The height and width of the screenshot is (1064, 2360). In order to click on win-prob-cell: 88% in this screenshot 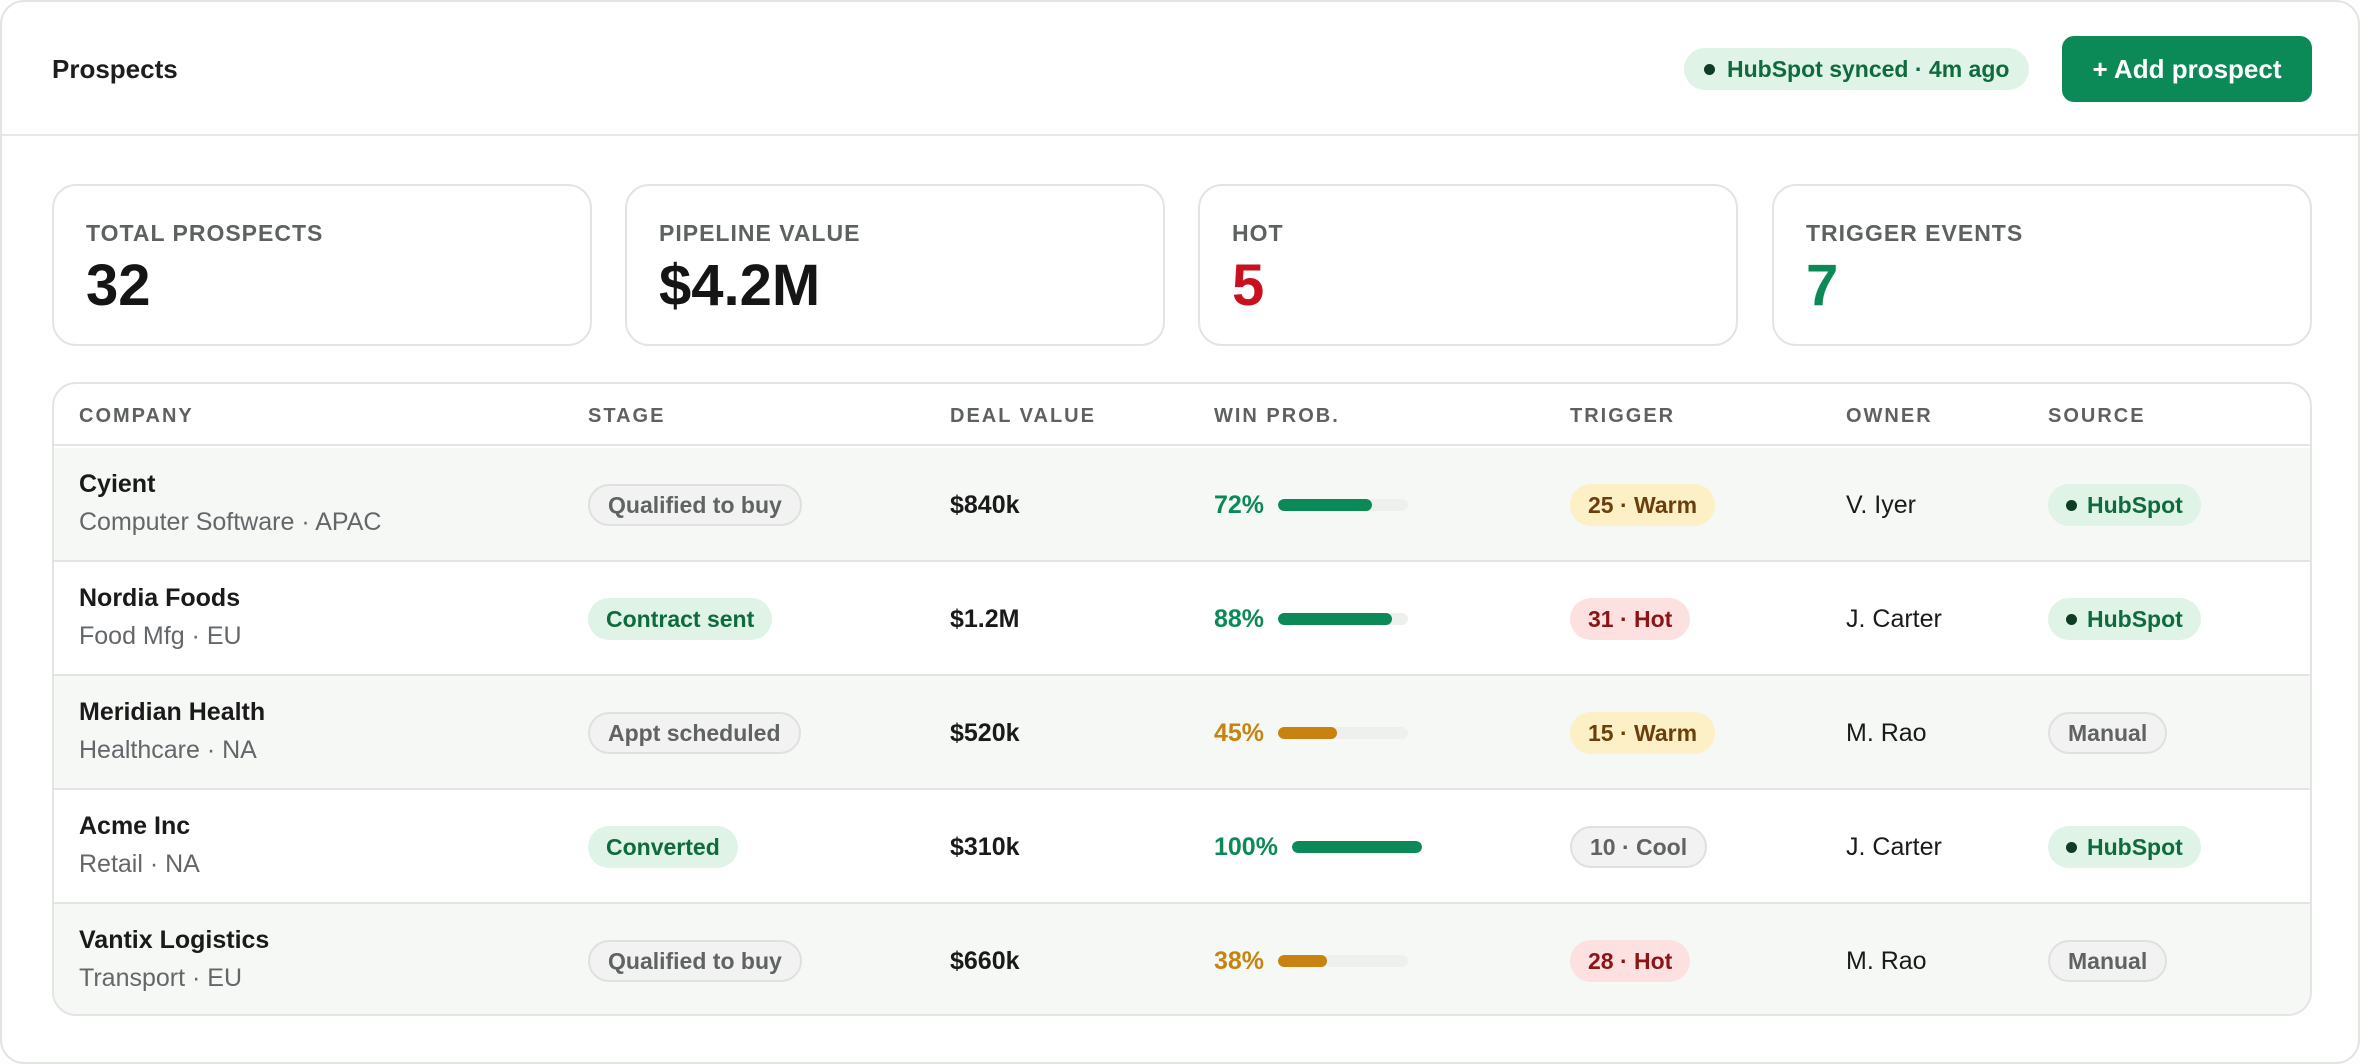, I will do `click(1311, 619)`.